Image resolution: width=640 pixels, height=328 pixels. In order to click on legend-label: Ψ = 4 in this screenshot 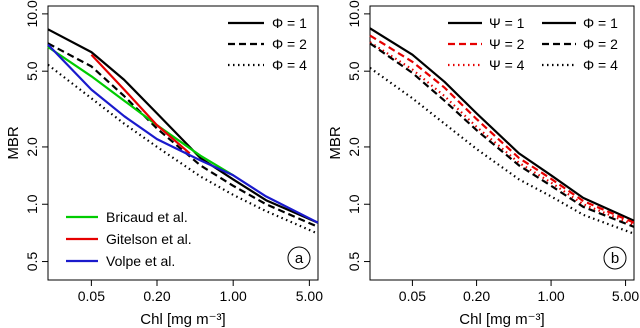, I will do `click(507, 65)`.